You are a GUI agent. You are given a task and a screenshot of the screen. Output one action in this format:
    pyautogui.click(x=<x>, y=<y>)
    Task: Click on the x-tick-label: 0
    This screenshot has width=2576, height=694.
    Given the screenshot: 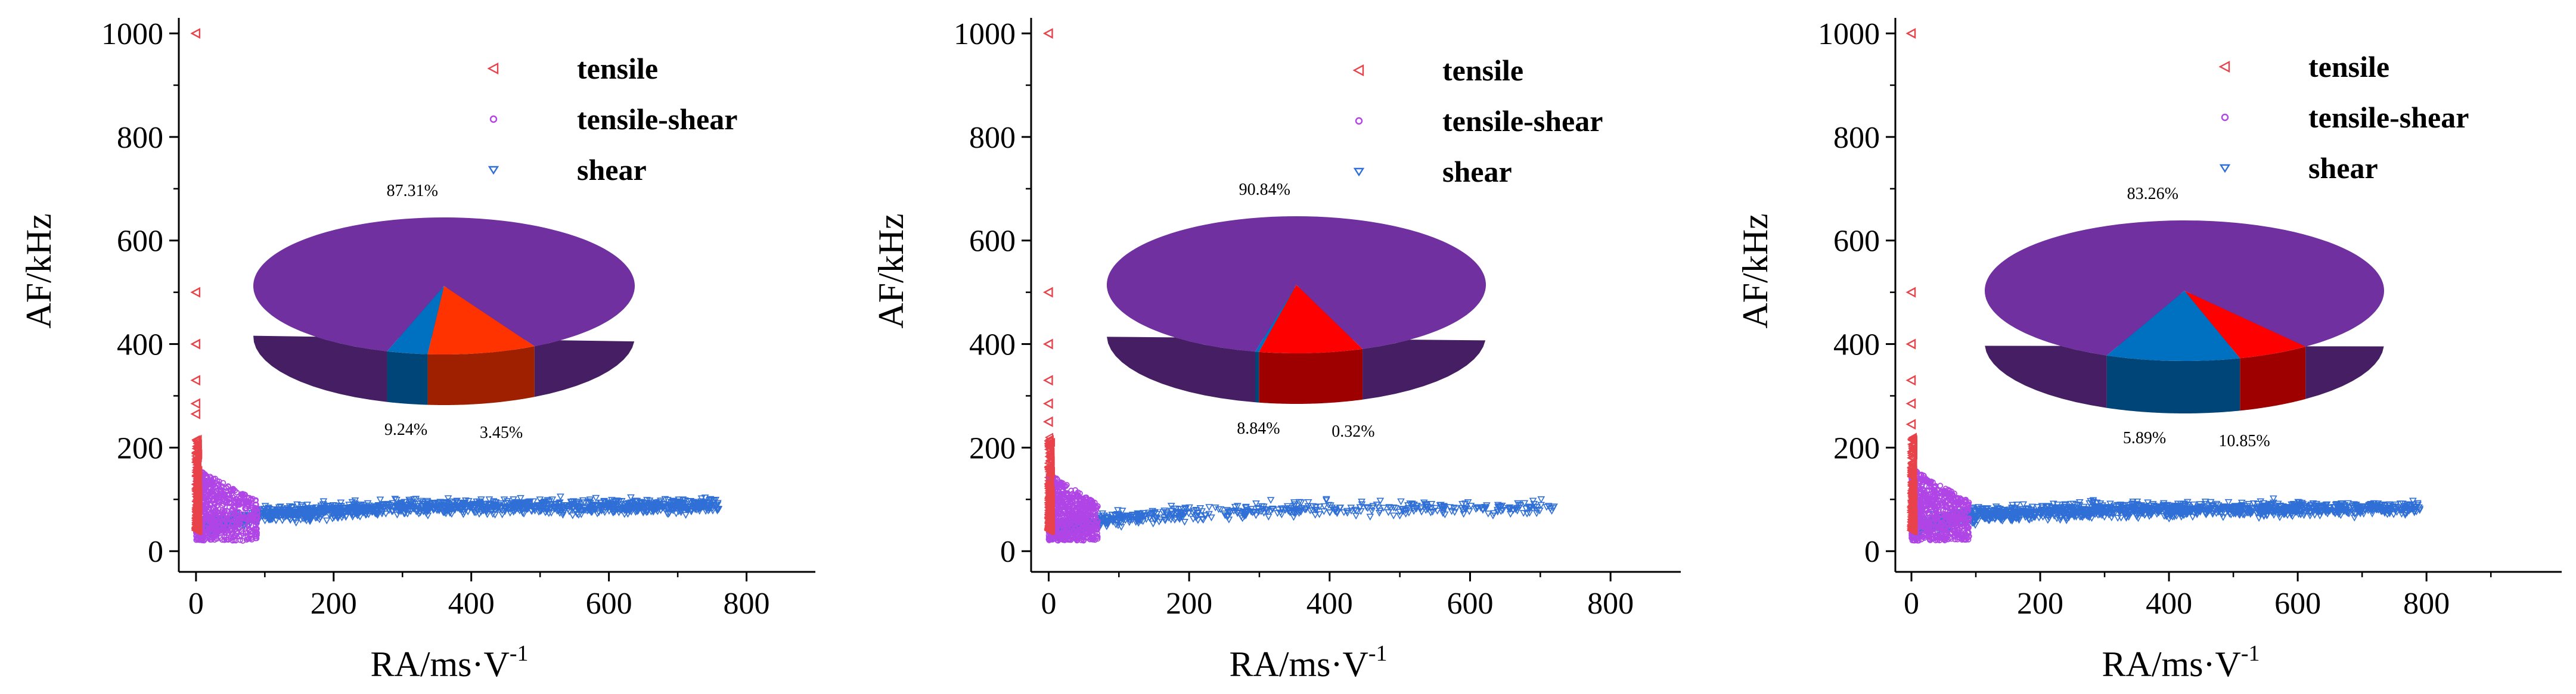 What is the action you would take?
    pyautogui.click(x=196, y=604)
    